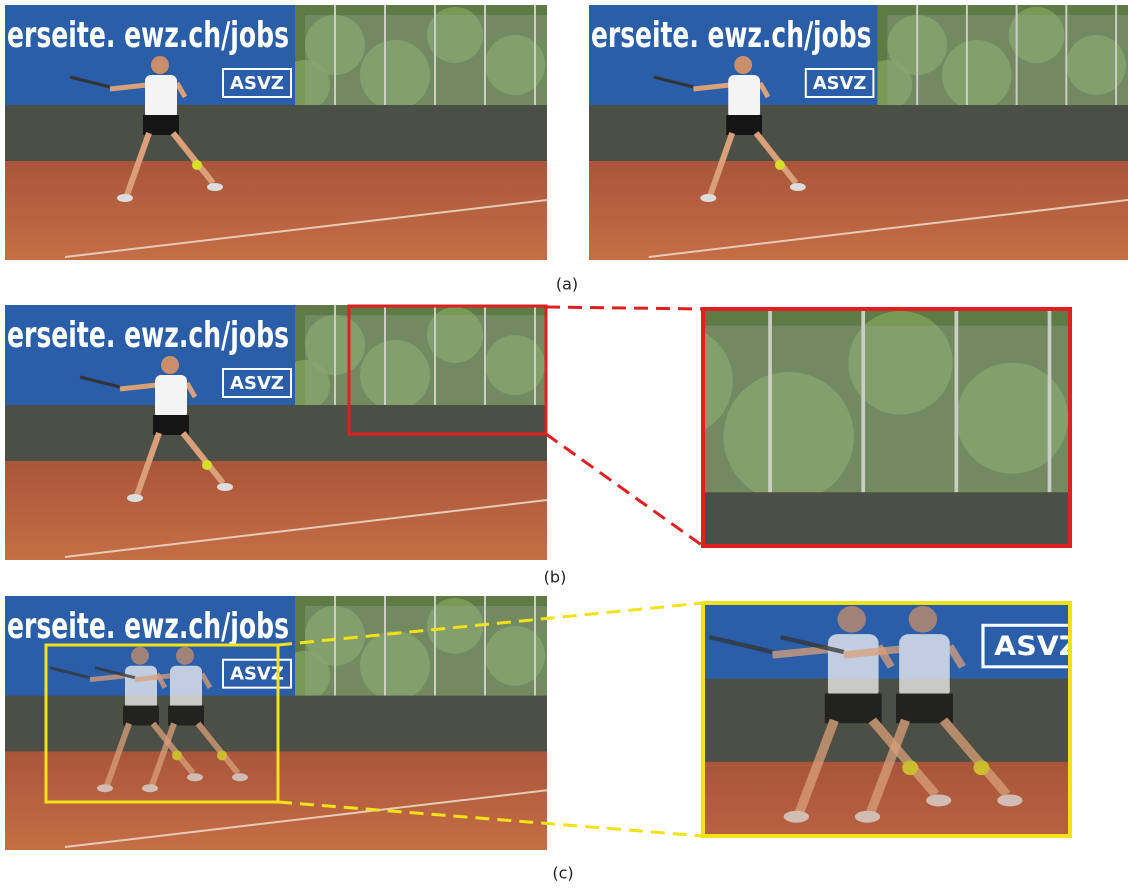 The width and height of the screenshot is (1128, 888). I want to click on zoom-frame, so click(886, 427).